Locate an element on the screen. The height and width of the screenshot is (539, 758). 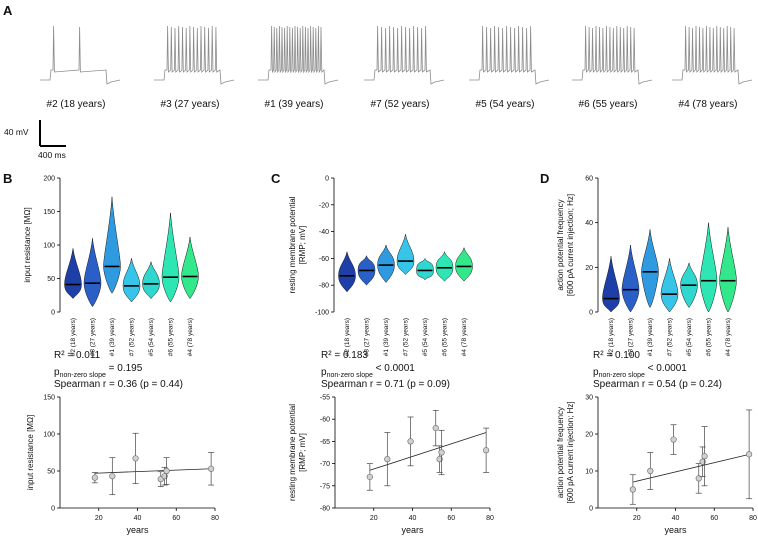
violin-category-label: #6 (55 years) is located at coordinates (709, 337).